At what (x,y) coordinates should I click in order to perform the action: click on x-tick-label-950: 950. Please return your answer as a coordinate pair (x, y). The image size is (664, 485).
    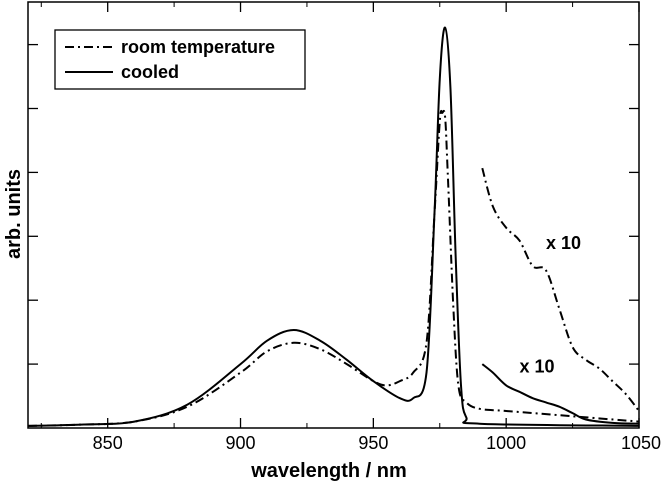
    Looking at the image, I should click on (373, 443).